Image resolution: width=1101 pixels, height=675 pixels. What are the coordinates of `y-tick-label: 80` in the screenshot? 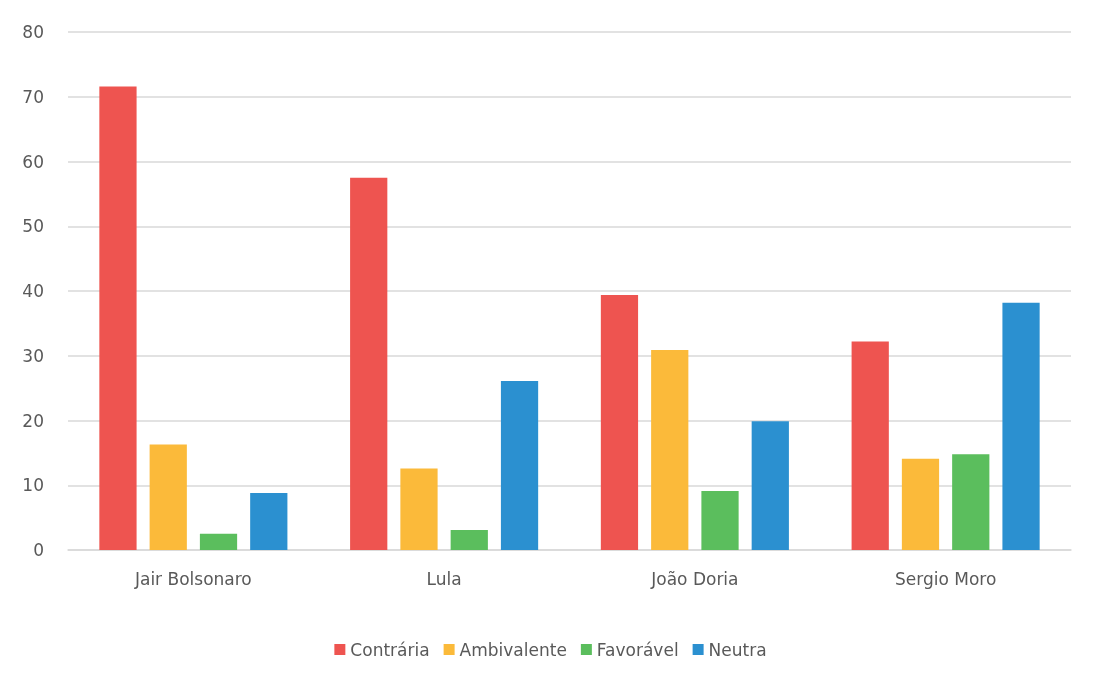 It's located at (33, 32).